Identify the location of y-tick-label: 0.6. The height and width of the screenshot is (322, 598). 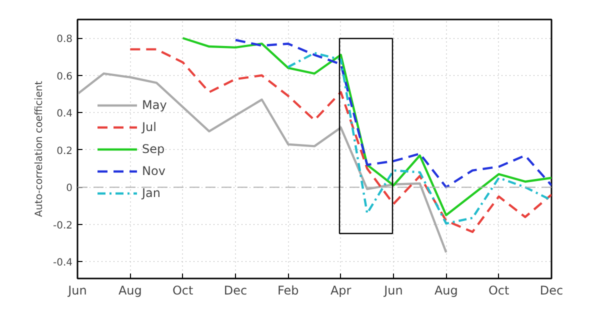
(64, 76).